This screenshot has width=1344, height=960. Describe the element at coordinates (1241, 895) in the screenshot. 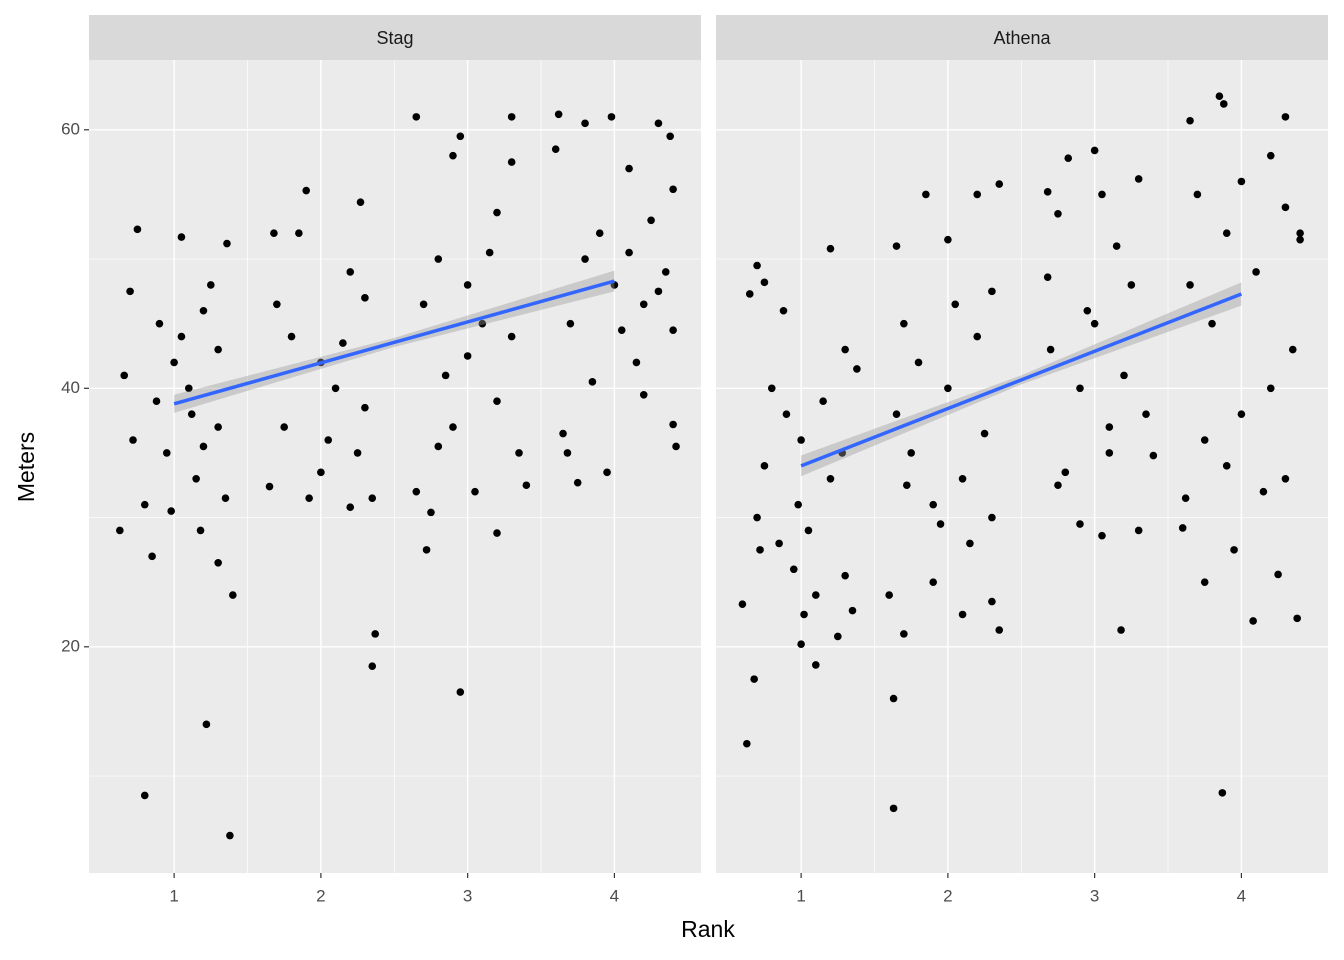

I see `x-tick-label: 4` at that location.